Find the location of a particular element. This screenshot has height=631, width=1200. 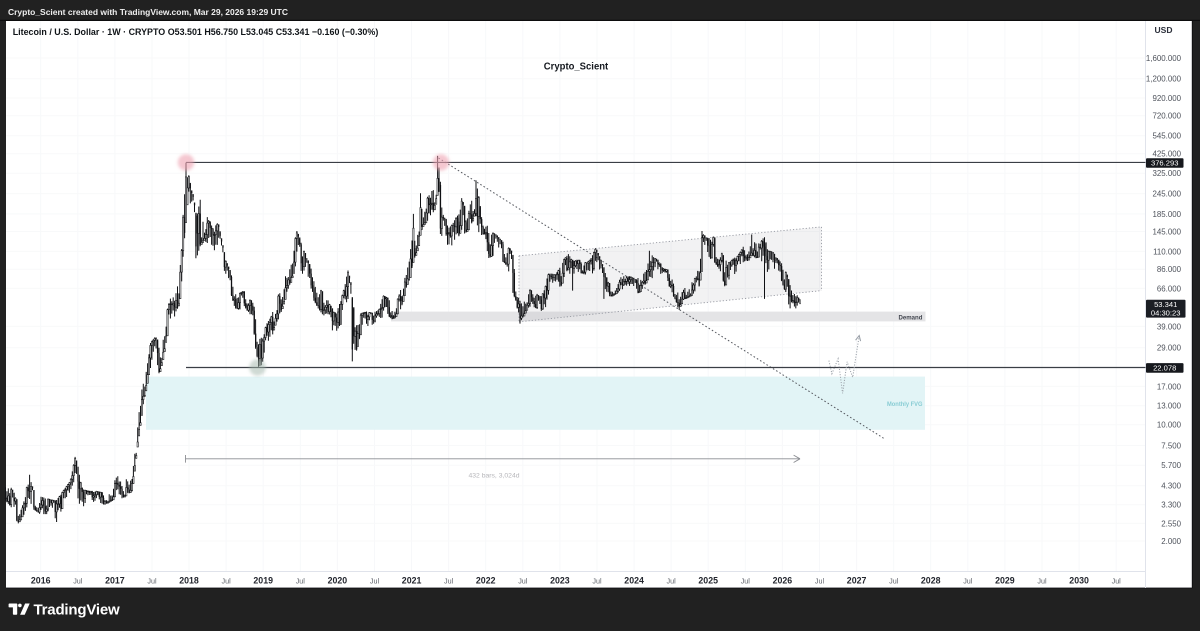

svg-text: Monthly FVG is located at coordinates (905, 404).